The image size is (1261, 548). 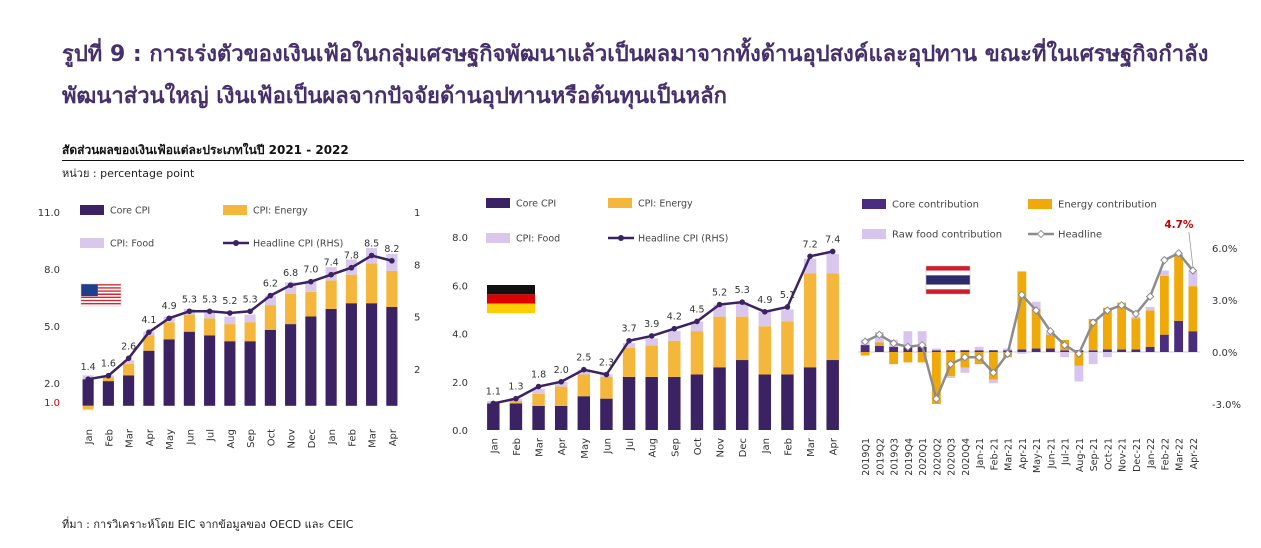 What do you see at coordinates (460, 335) in the screenshot?
I see `y-tick-label: 4.0` at bounding box center [460, 335].